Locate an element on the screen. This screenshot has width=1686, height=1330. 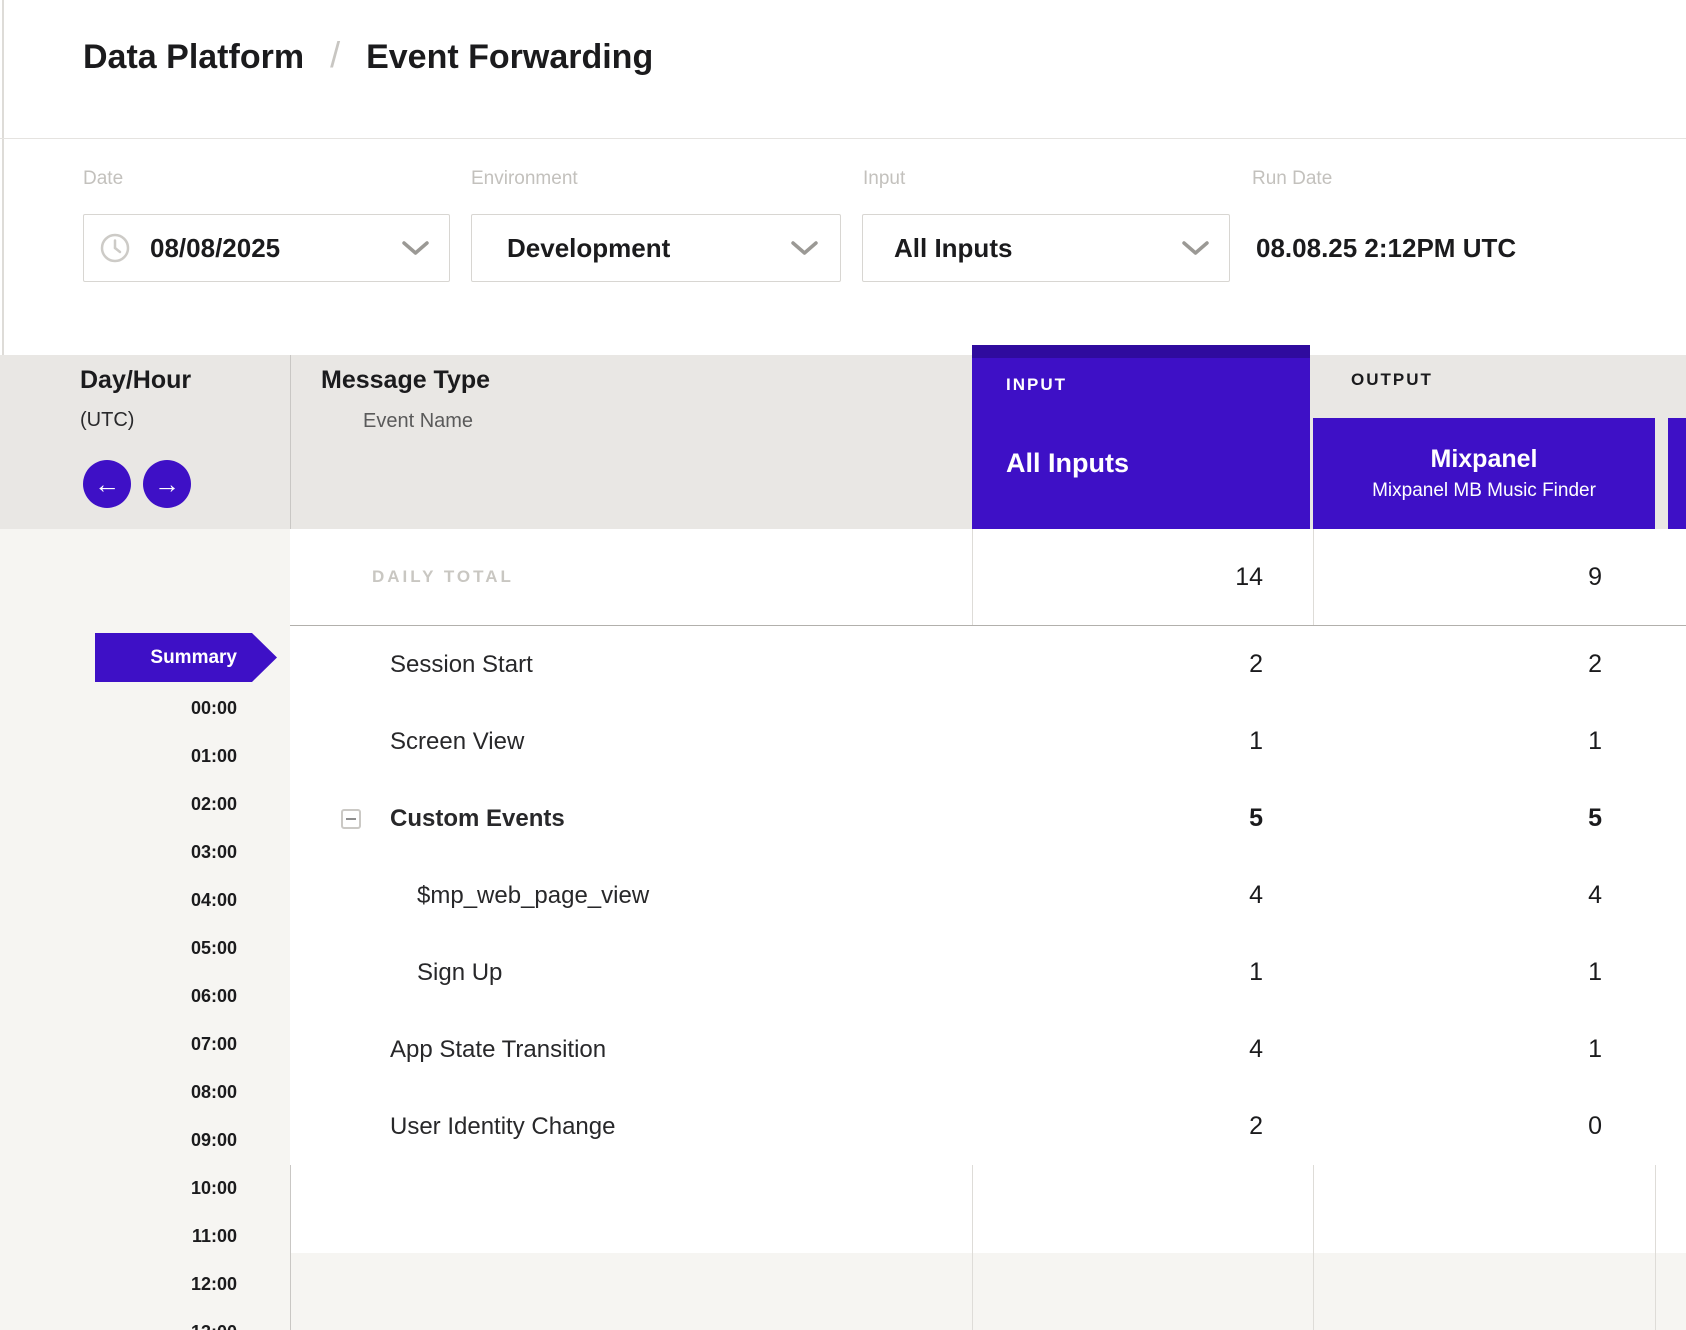
environment-value: Development is located at coordinates (589, 247).